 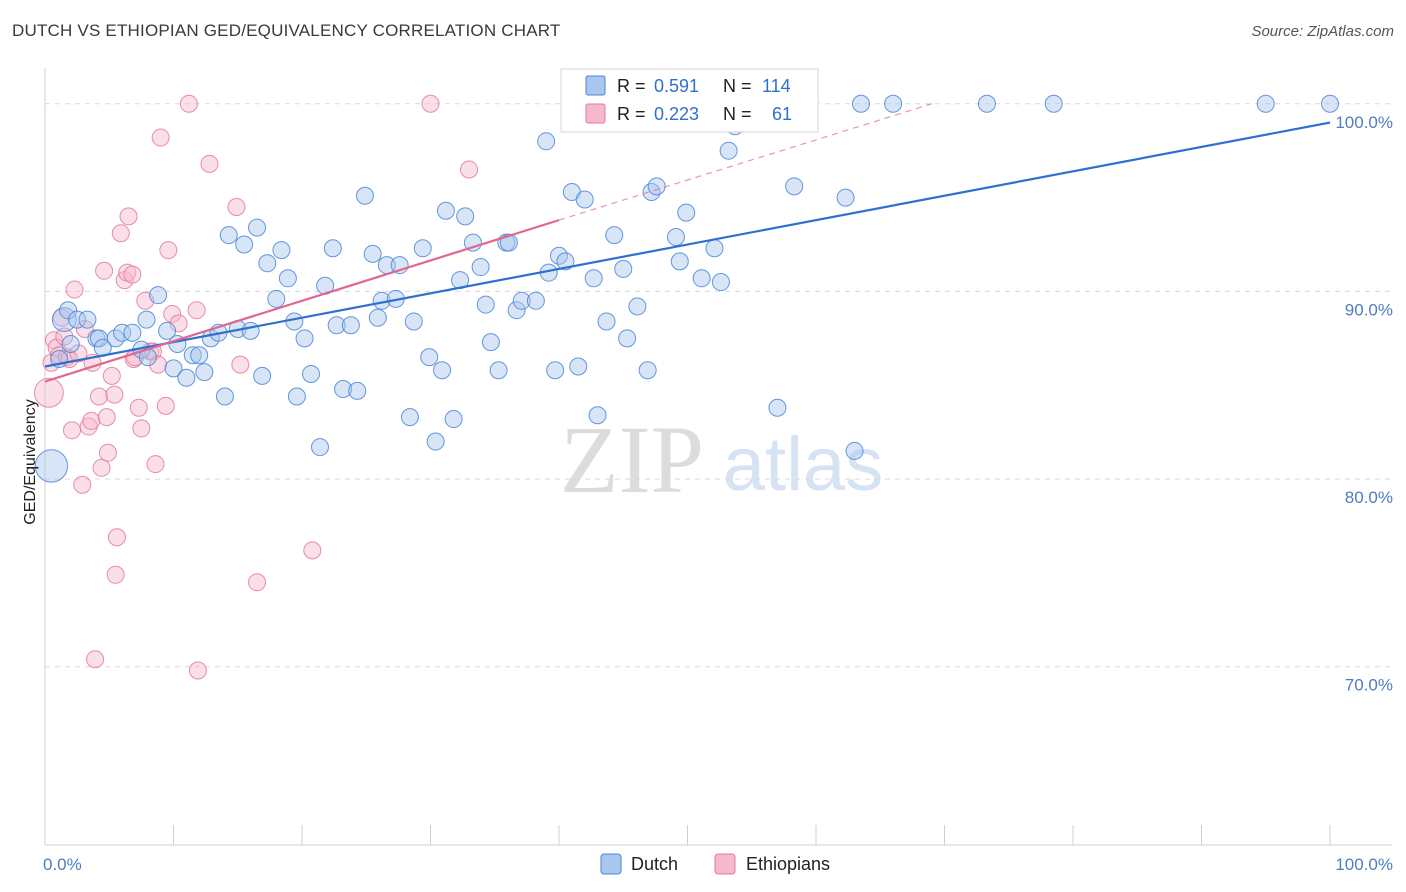 I want to click on legend-ethiopians-swatch, so click(x=725, y=864).